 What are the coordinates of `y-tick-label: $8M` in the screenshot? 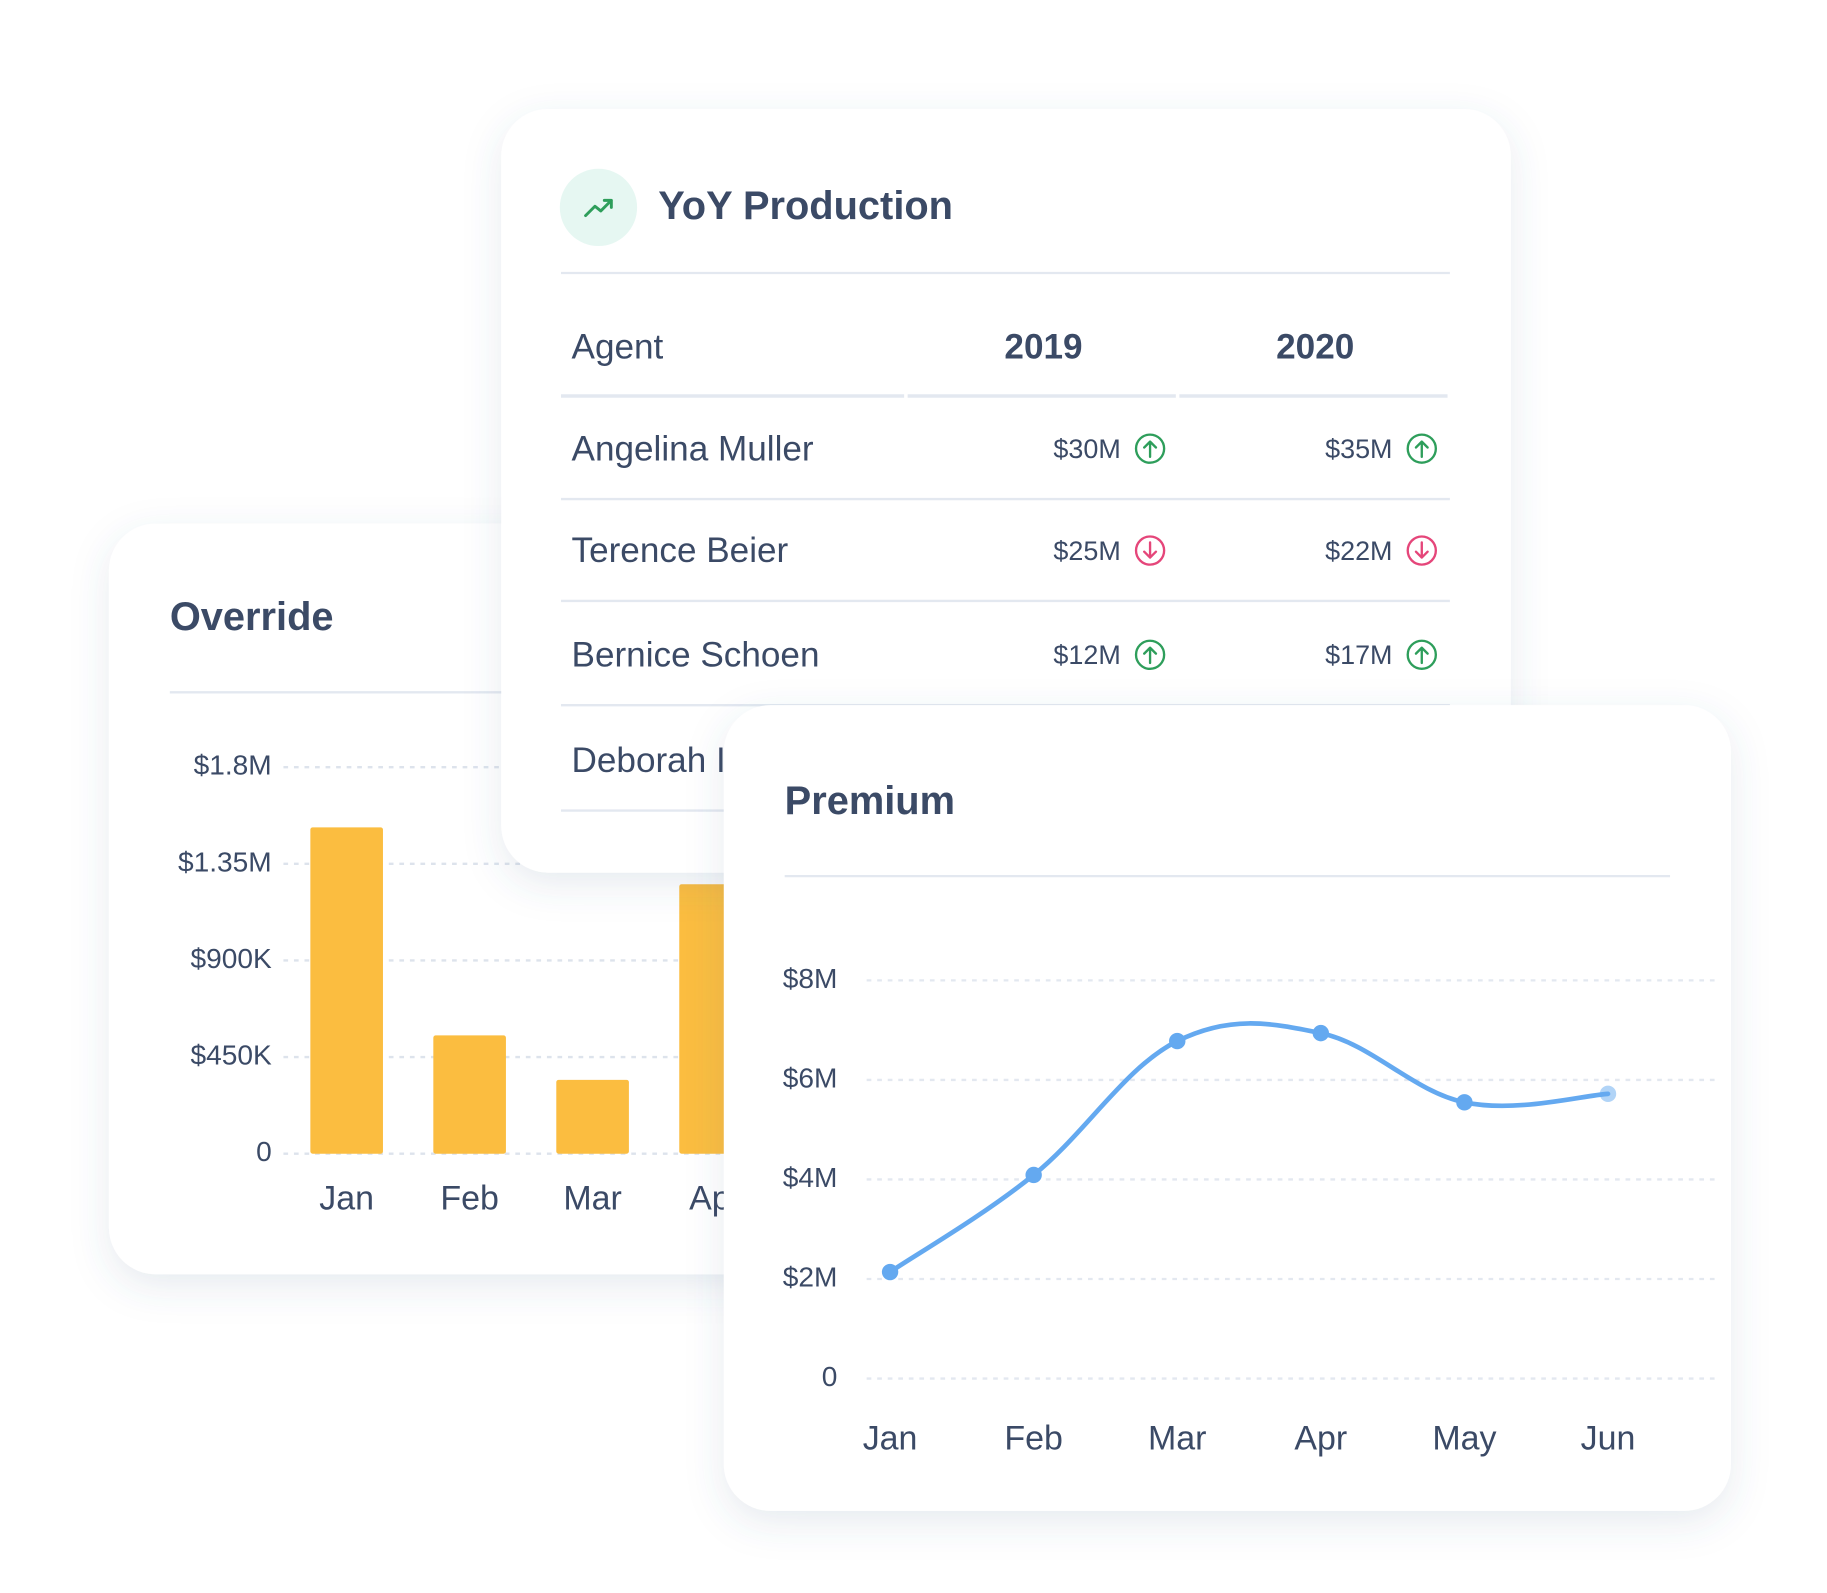 It's located at (810, 978).